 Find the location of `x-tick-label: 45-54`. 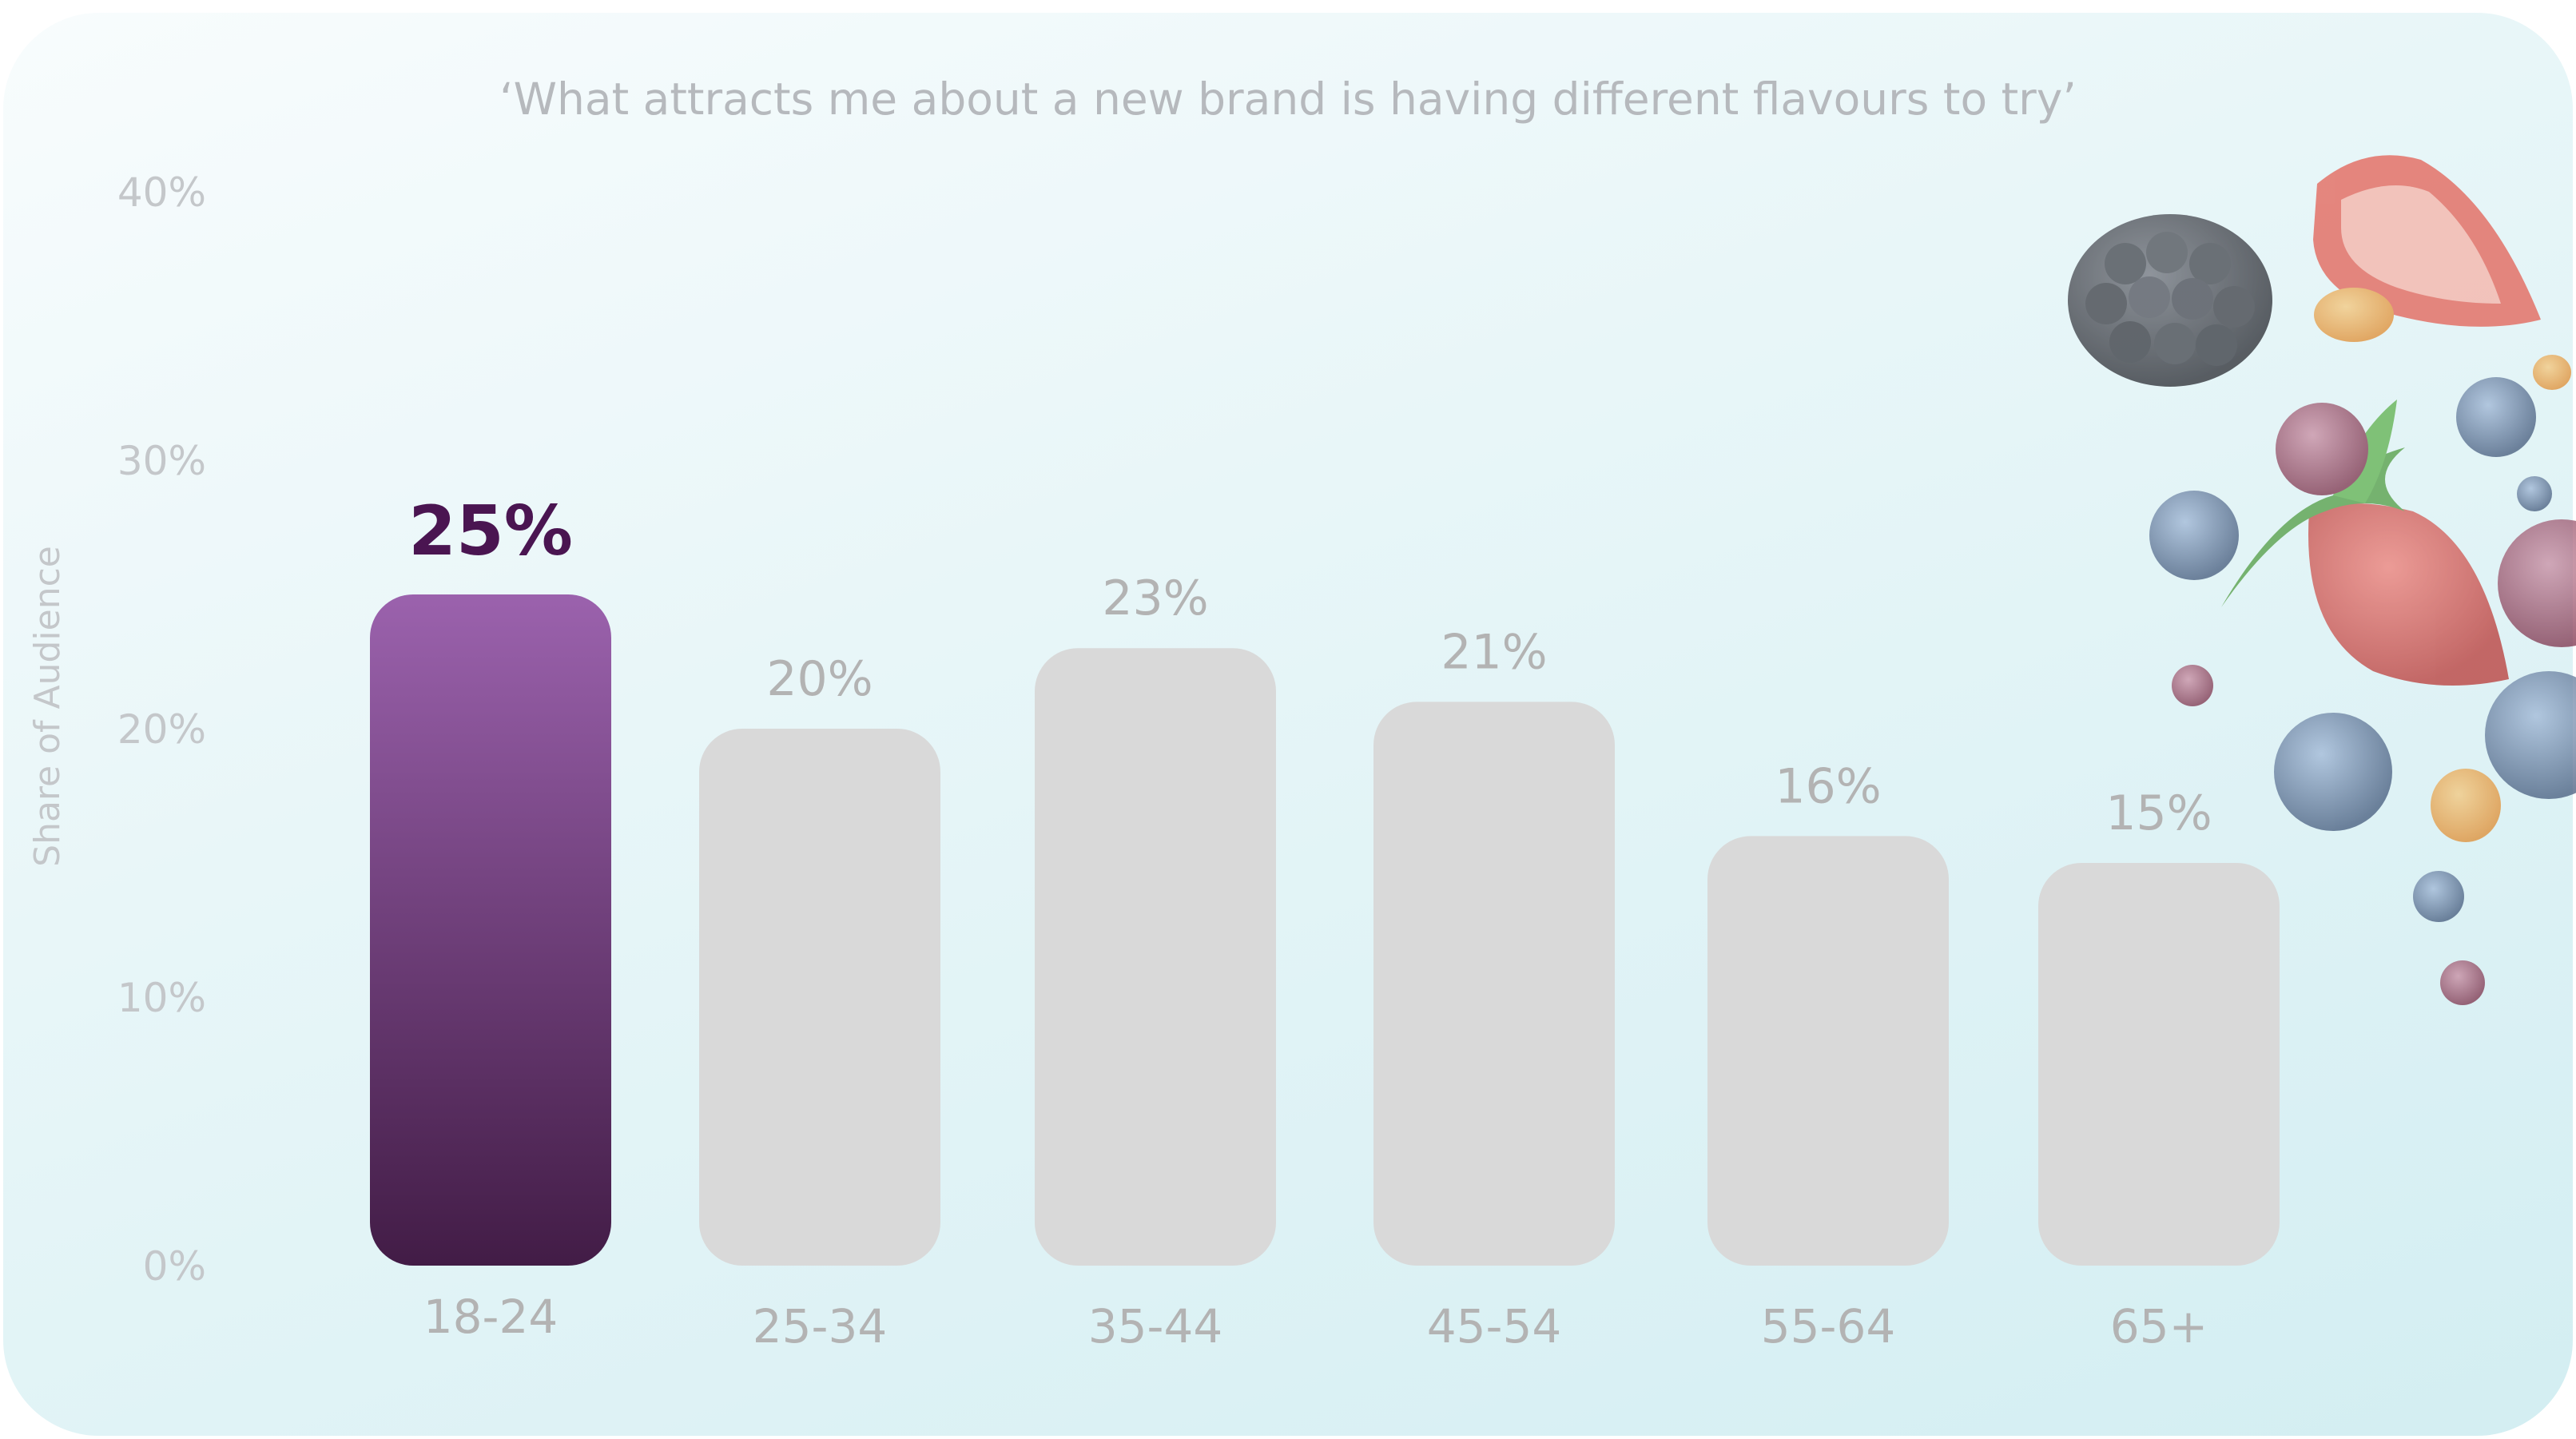

x-tick-label: 45-54 is located at coordinates (1494, 1326).